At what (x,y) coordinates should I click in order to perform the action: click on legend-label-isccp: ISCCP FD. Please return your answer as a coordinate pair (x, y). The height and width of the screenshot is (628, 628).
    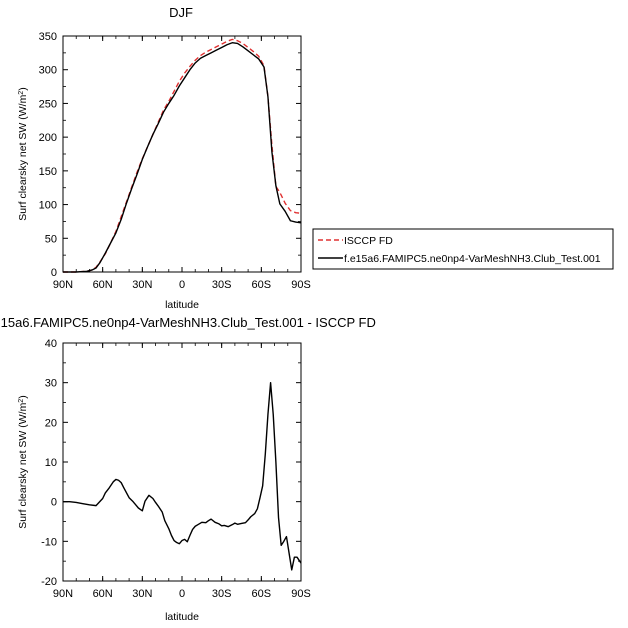
    Looking at the image, I should click on (368, 241).